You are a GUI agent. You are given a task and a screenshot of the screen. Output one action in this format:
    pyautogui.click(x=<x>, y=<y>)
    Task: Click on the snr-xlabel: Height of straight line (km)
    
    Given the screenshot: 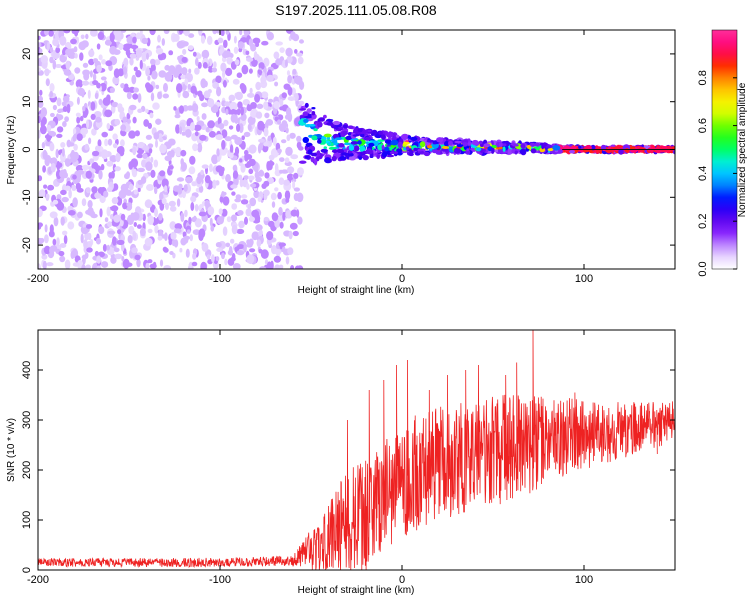 What is the action you would take?
    pyautogui.click(x=356, y=590)
    